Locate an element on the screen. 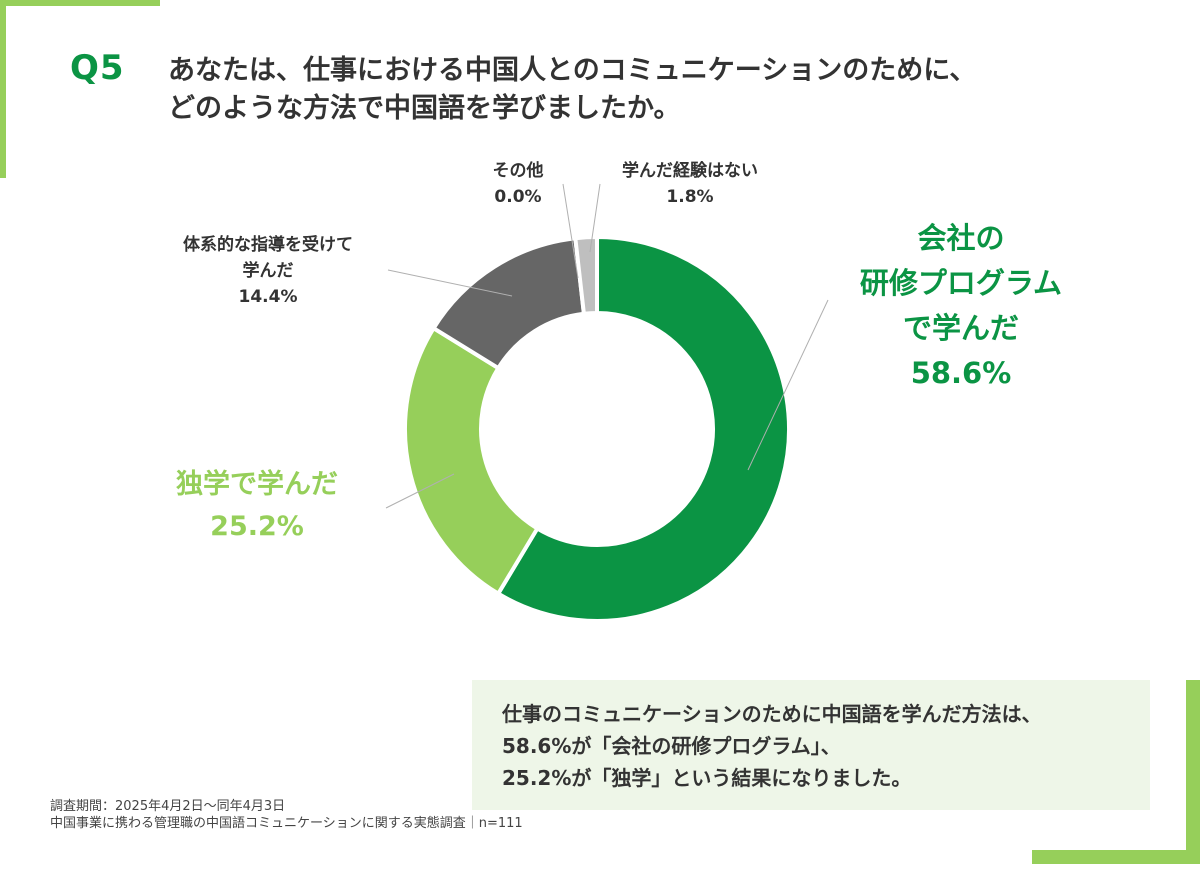  frame-accent-top is located at coordinates (80, 3).